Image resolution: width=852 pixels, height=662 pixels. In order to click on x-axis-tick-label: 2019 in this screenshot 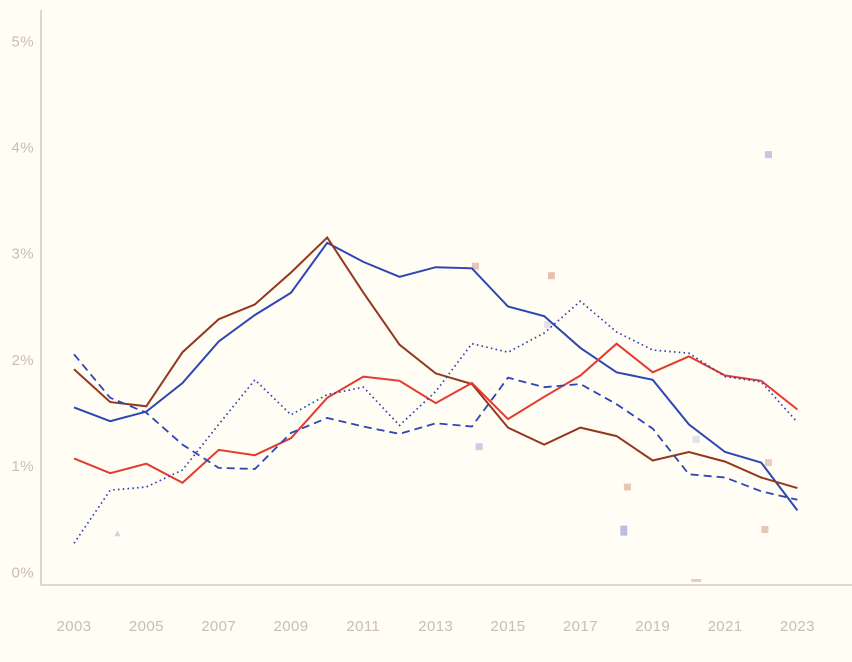, I will do `click(652, 626)`.